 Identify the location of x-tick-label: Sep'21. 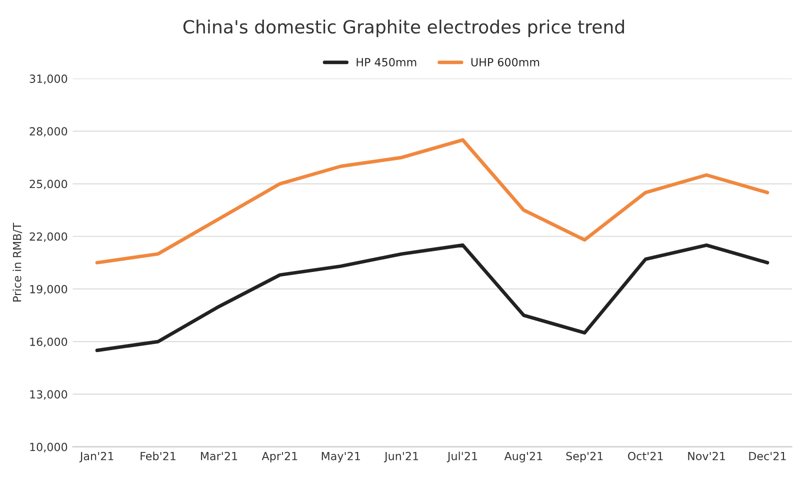
(584, 457).